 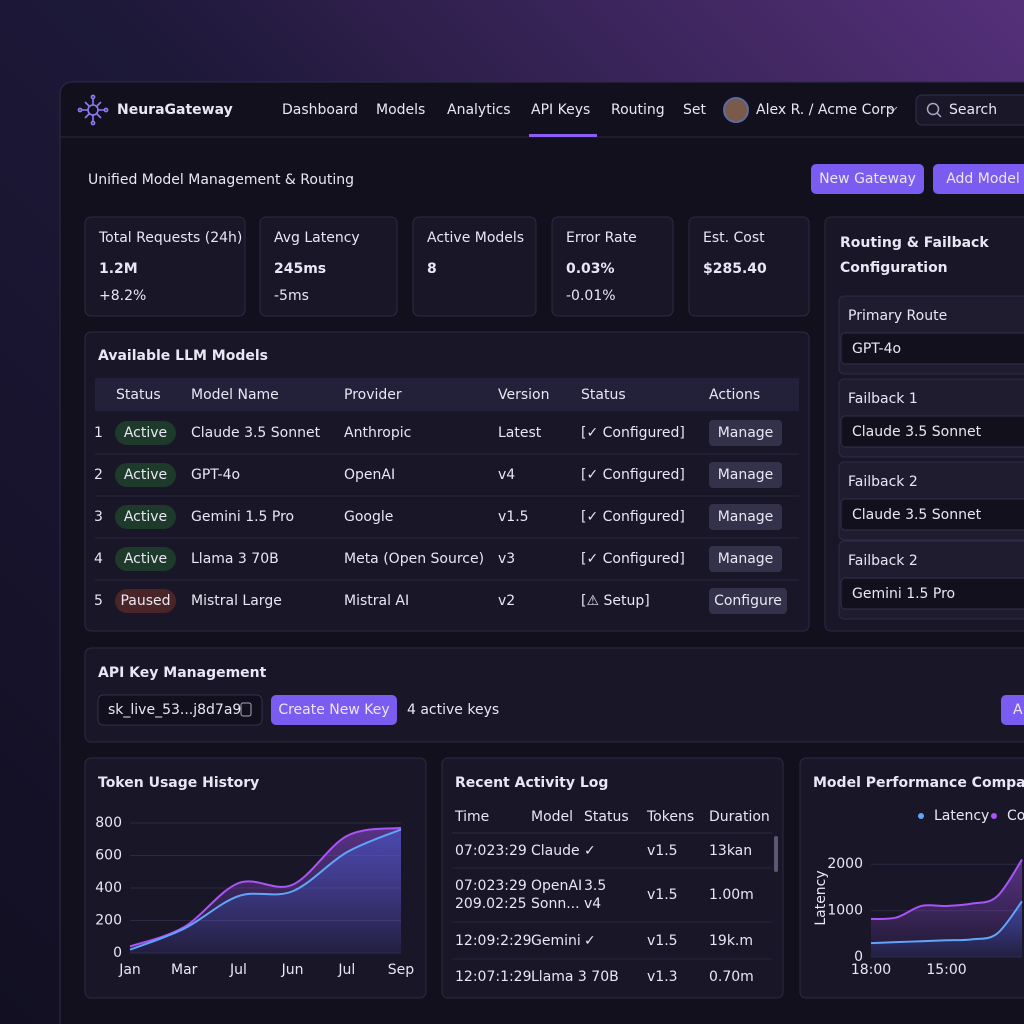 I want to click on status-text: Paused, so click(x=145, y=601).